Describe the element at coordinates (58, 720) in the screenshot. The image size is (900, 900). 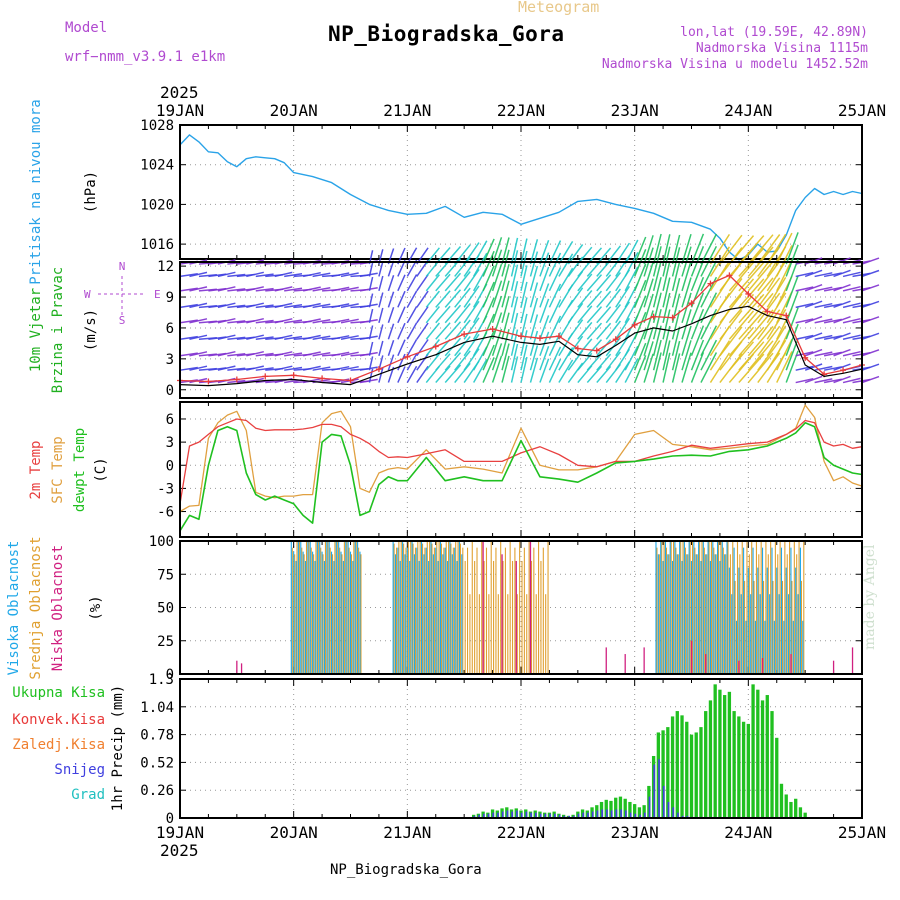
I see `precip-legend-1: Konvek.Kisa` at that location.